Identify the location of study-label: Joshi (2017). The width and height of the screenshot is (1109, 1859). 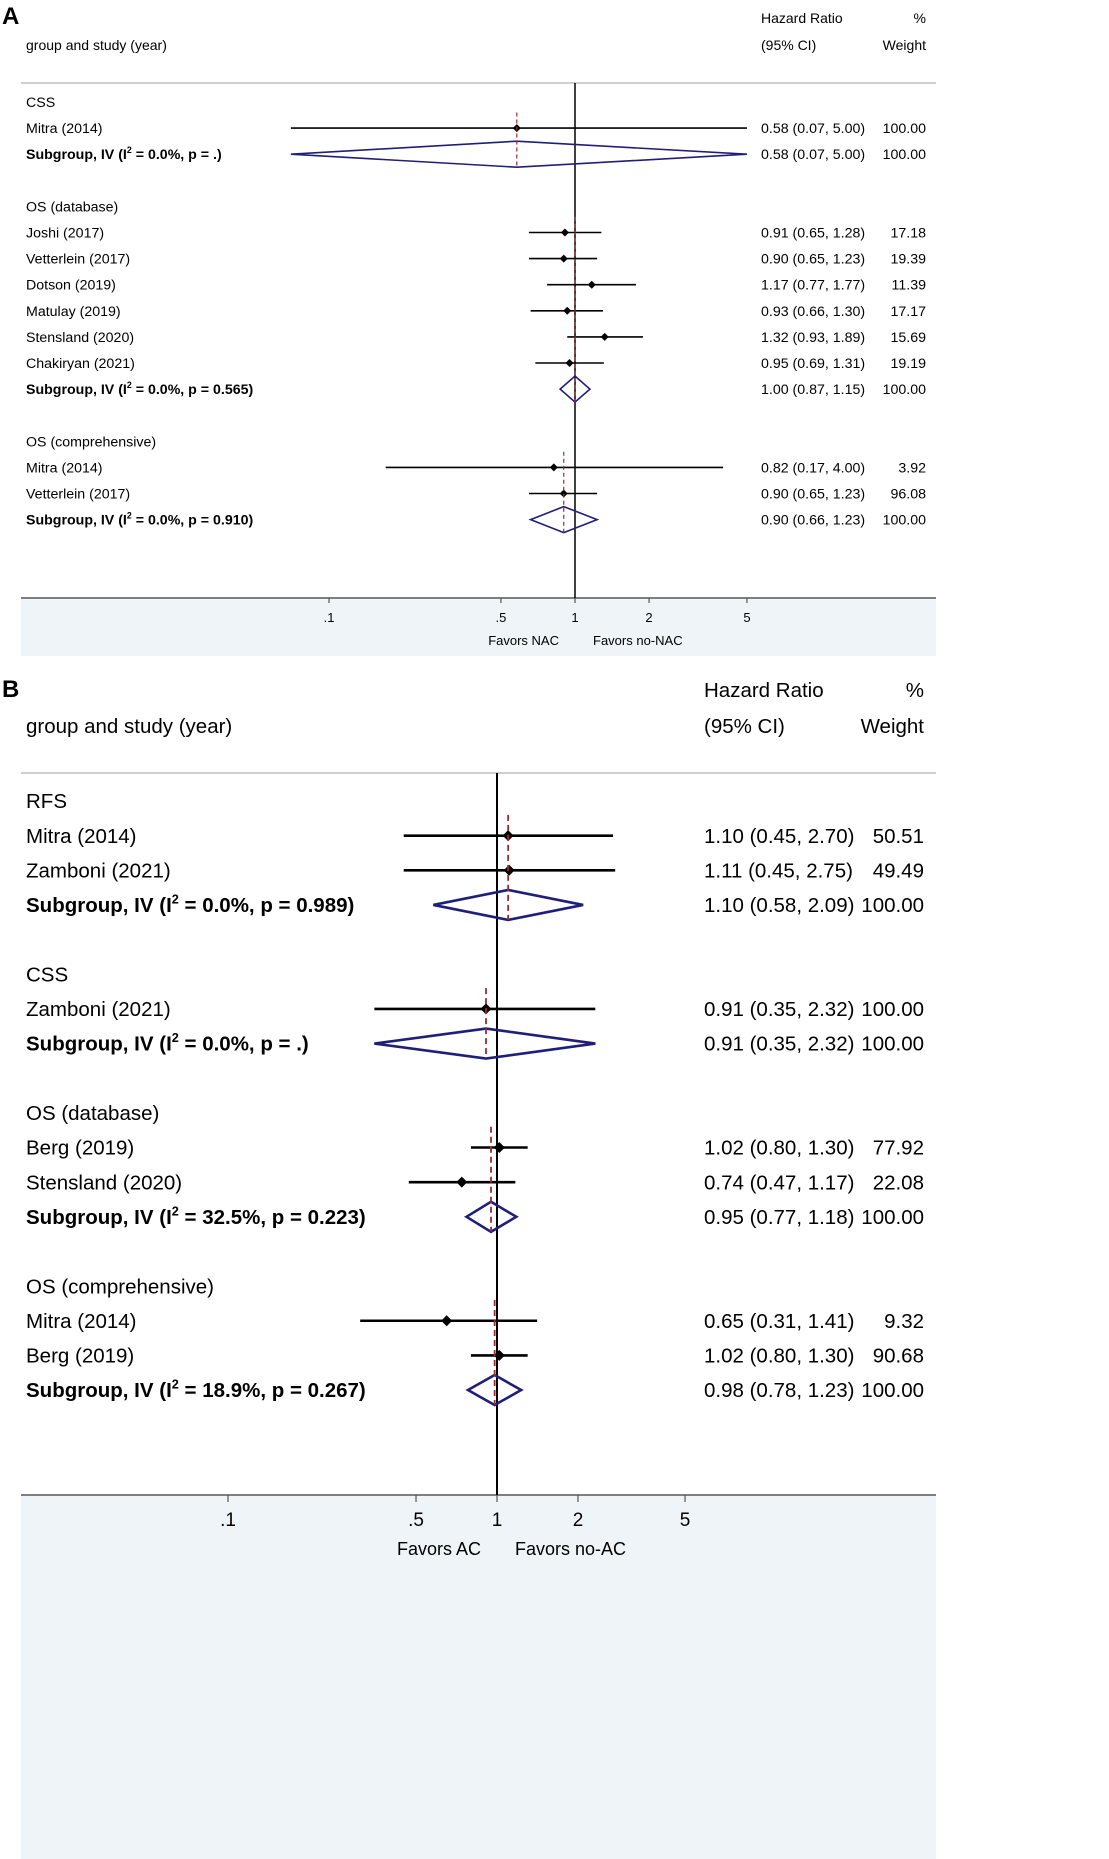
(65, 233).